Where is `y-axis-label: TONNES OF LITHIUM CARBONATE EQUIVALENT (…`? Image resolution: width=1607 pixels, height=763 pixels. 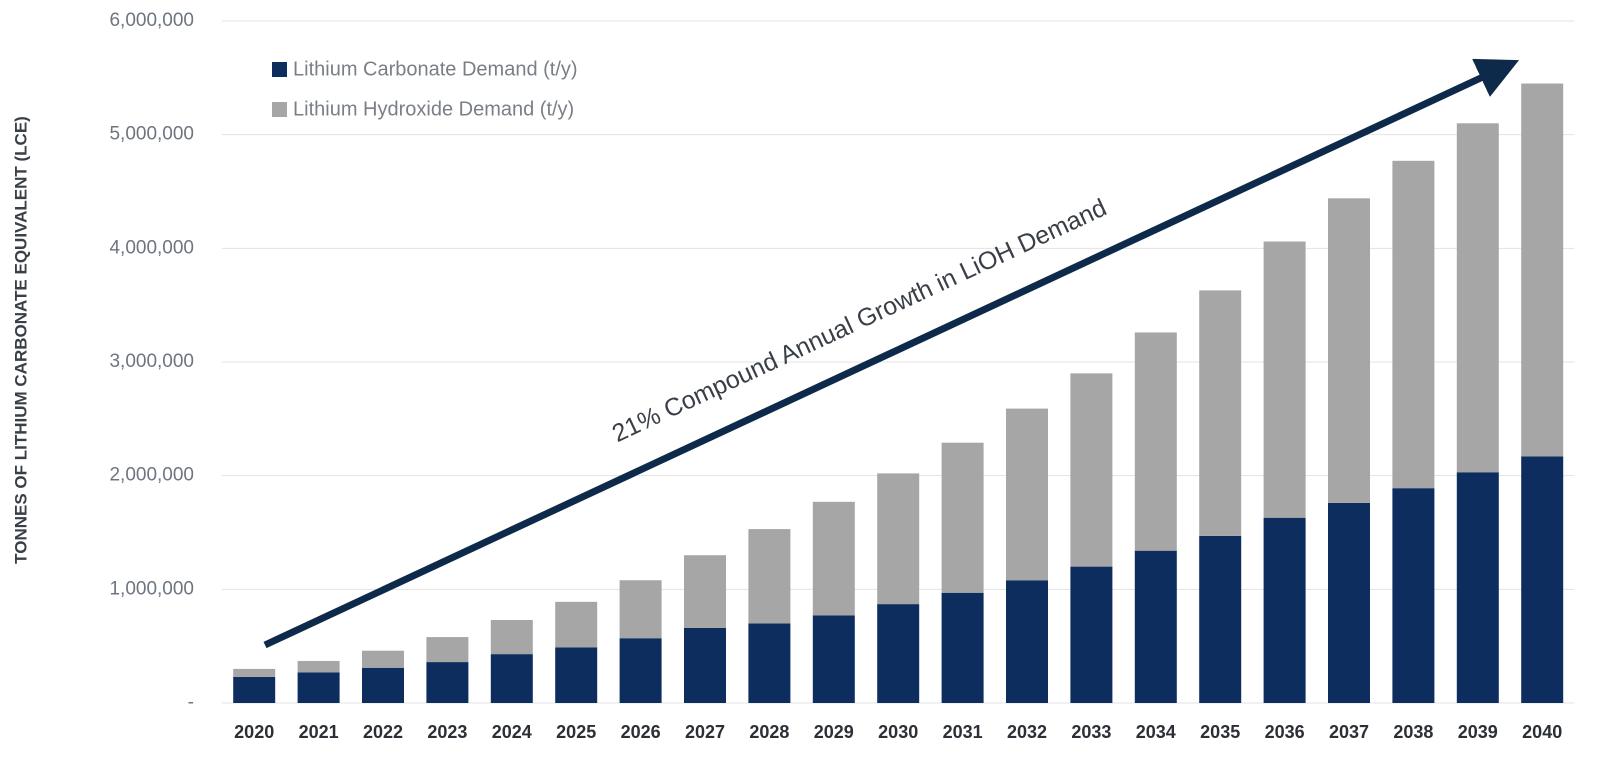 y-axis-label: TONNES OF LITHIUM CARBONATE EQUIVALENT (… is located at coordinates (20, 340).